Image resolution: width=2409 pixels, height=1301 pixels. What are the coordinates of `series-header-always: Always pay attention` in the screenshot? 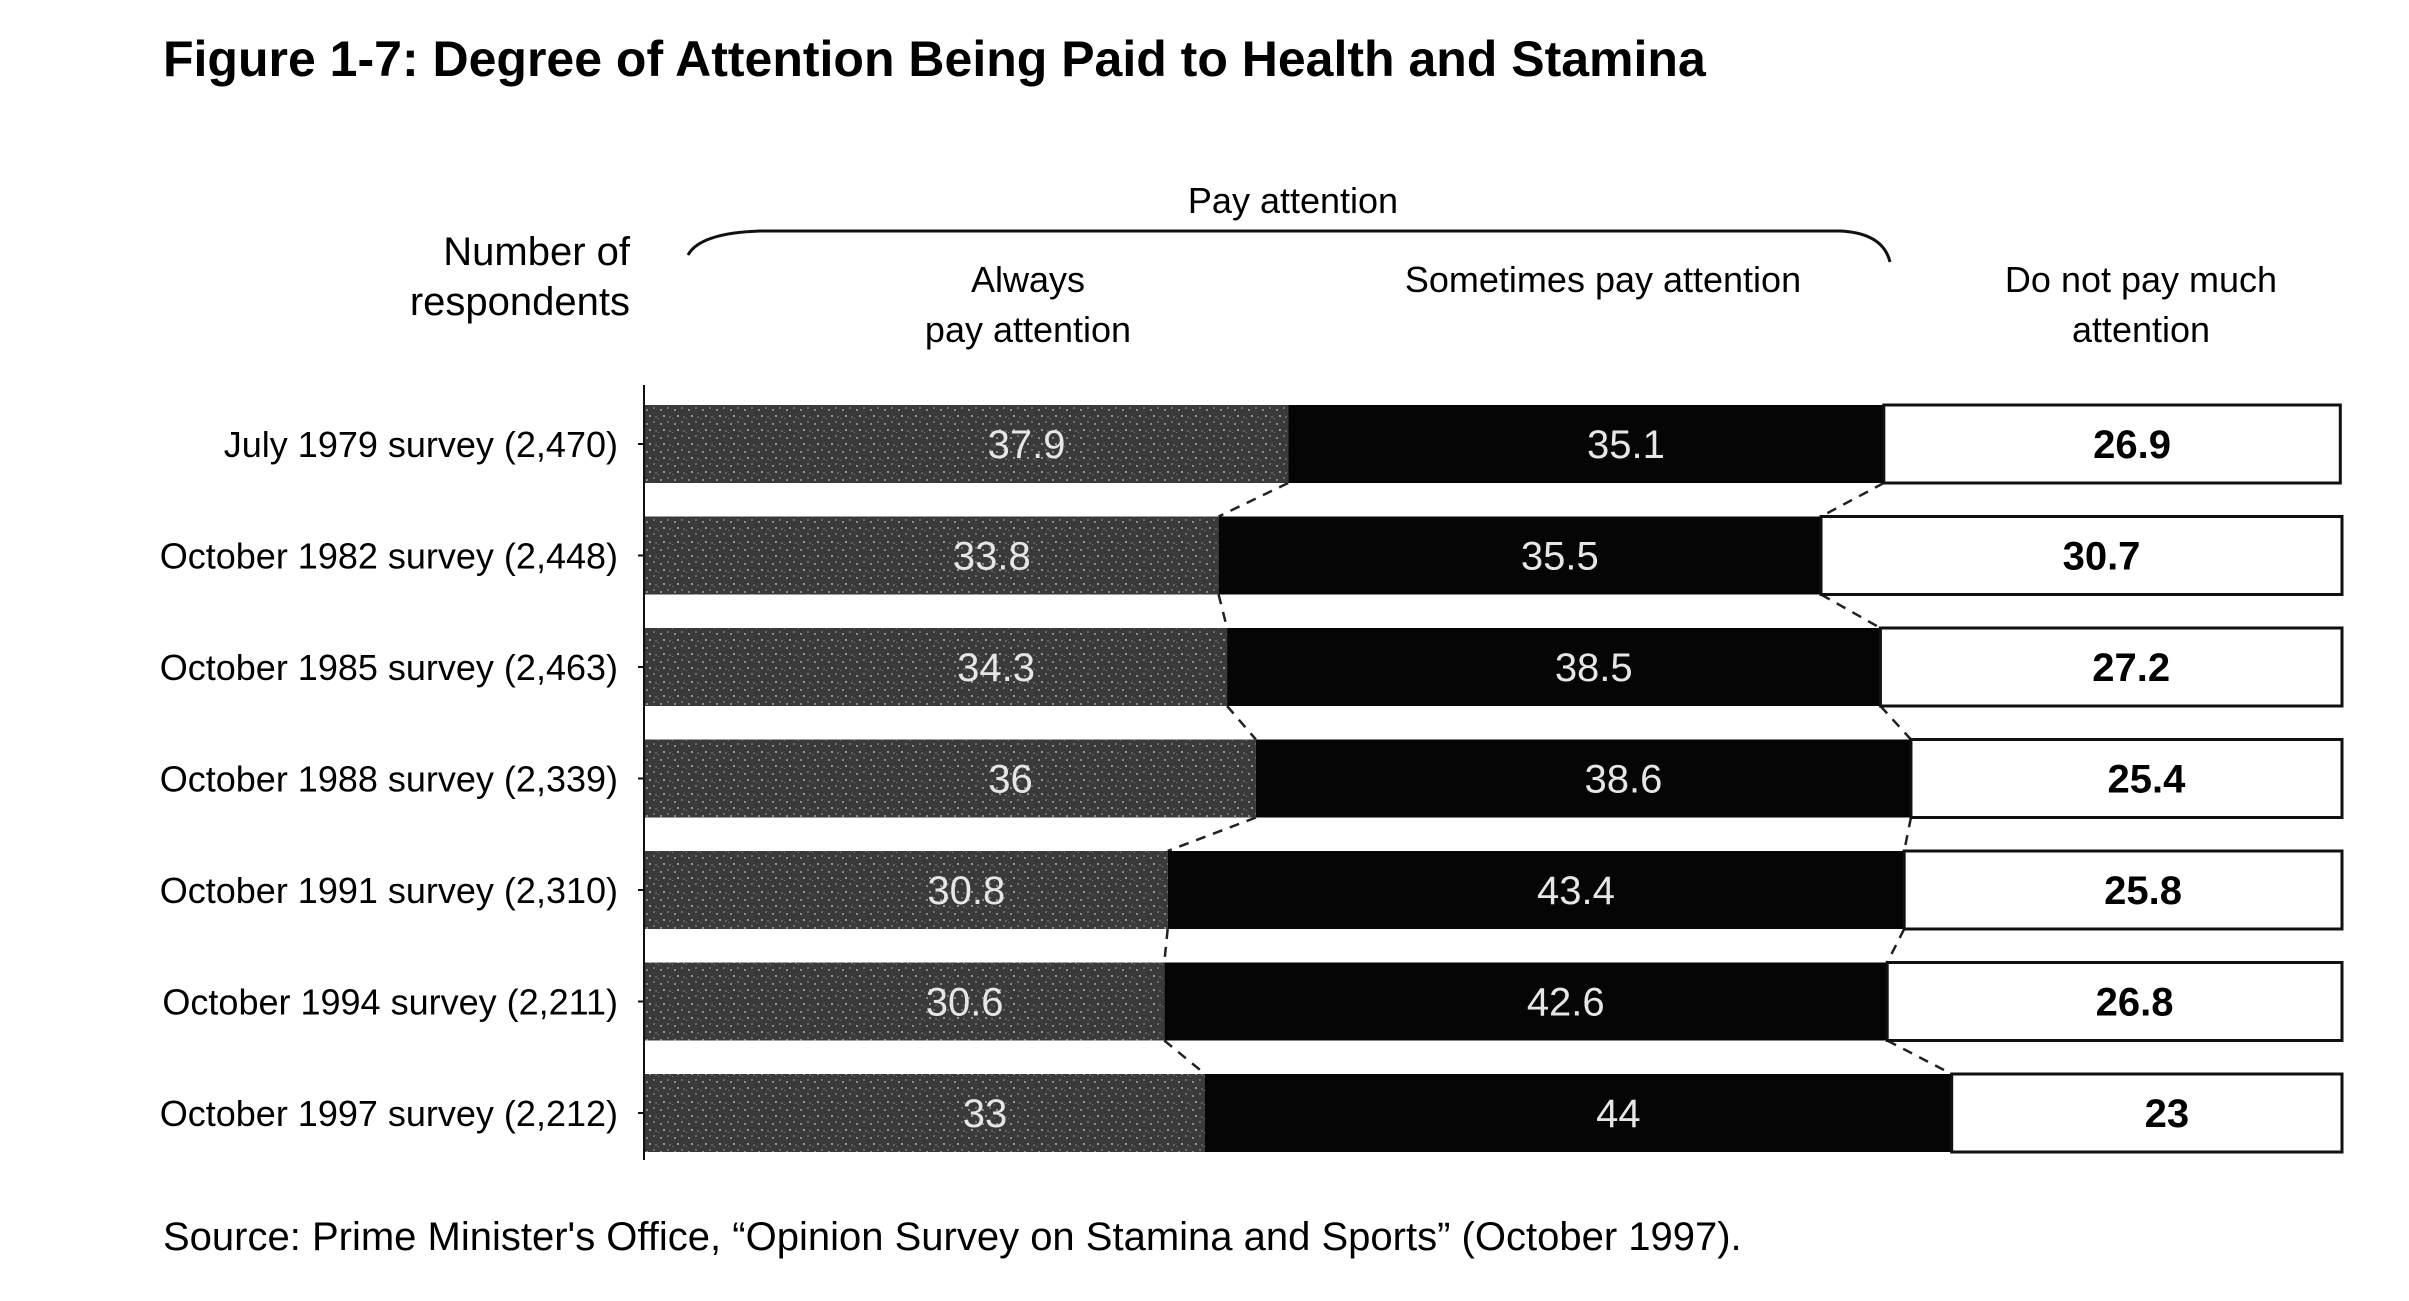 It's located at (1028, 304).